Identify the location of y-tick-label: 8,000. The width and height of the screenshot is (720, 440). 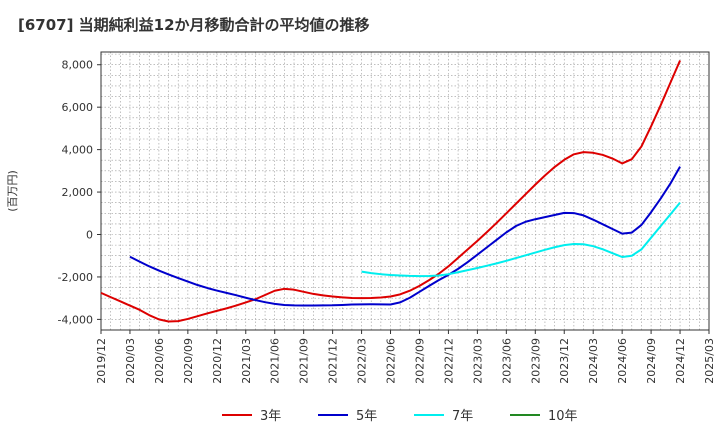
(78, 65).